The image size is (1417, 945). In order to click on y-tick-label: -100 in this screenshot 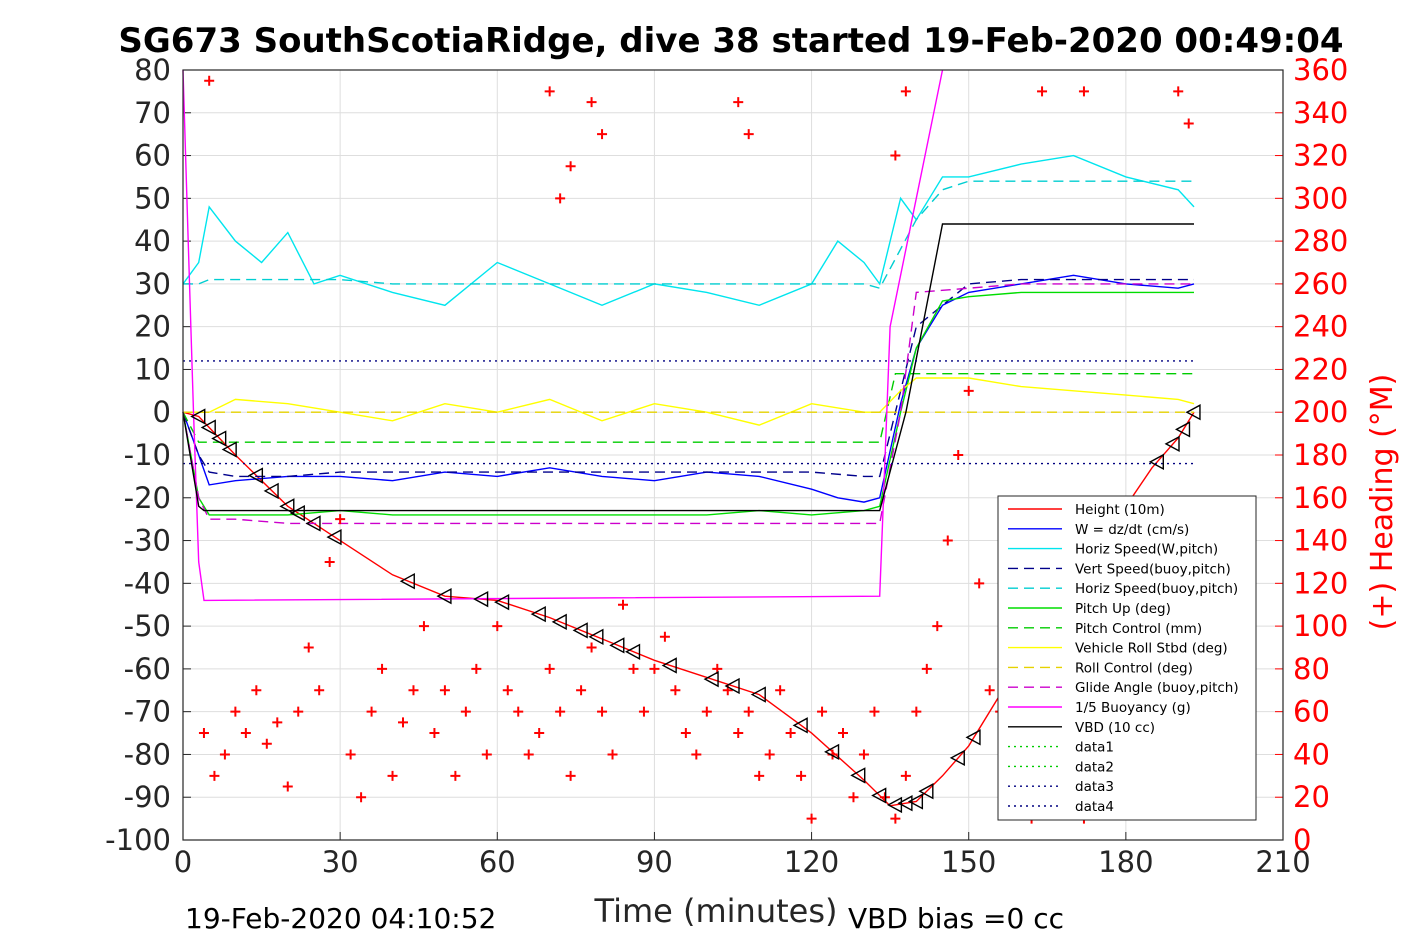, I will do `click(138, 840)`.